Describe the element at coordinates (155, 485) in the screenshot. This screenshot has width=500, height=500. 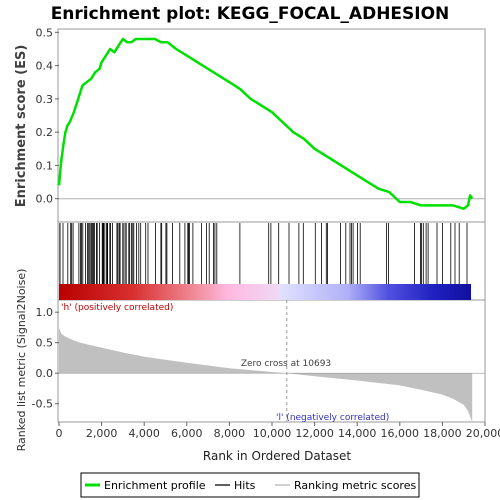
I see `legend-label-enrichment: Enrichment profile` at that location.